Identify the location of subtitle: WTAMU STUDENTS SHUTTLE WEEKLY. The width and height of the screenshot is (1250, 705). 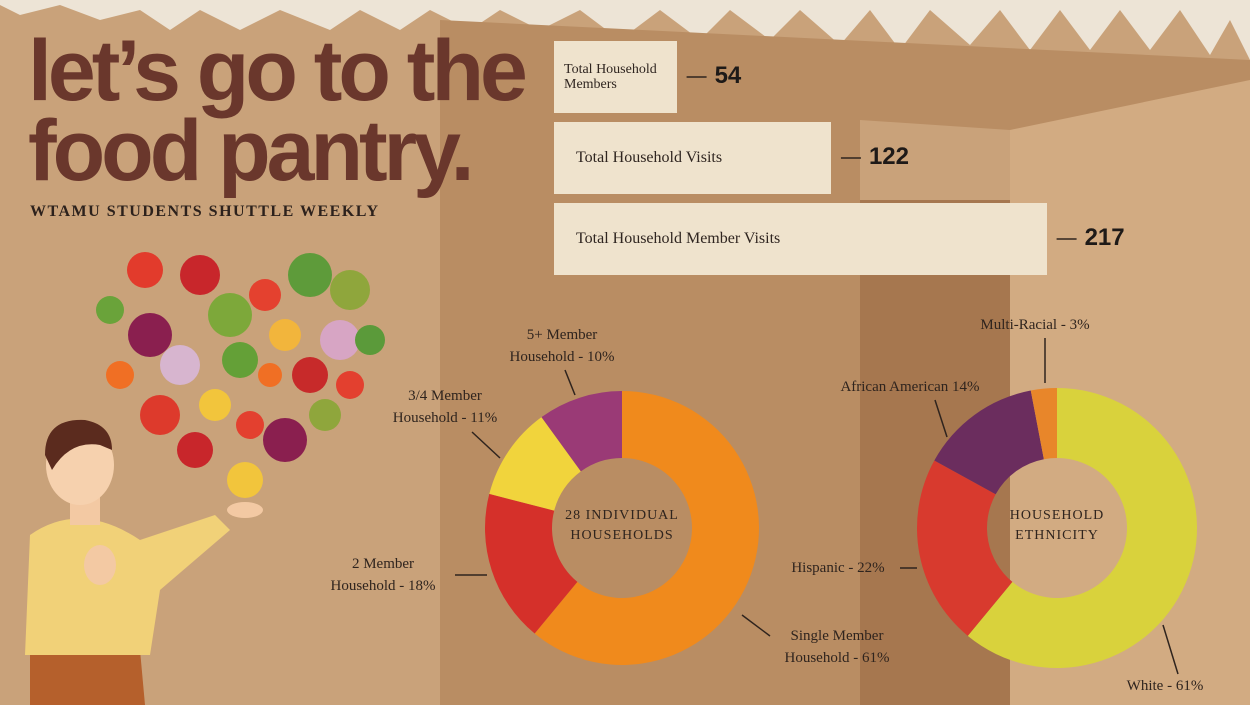
(205, 211).